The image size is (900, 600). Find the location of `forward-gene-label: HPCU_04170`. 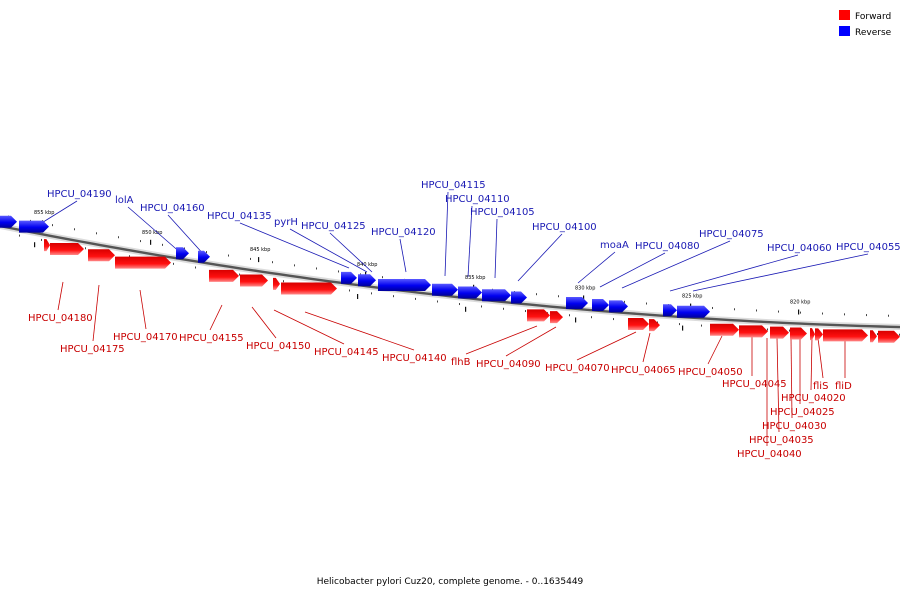

forward-gene-label: HPCU_04170 is located at coordinates (145, 337).